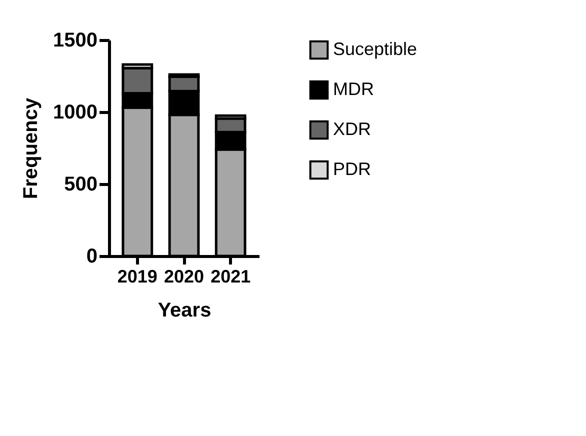  I want to click on y-tick-label: 1500, so click(75, 41).